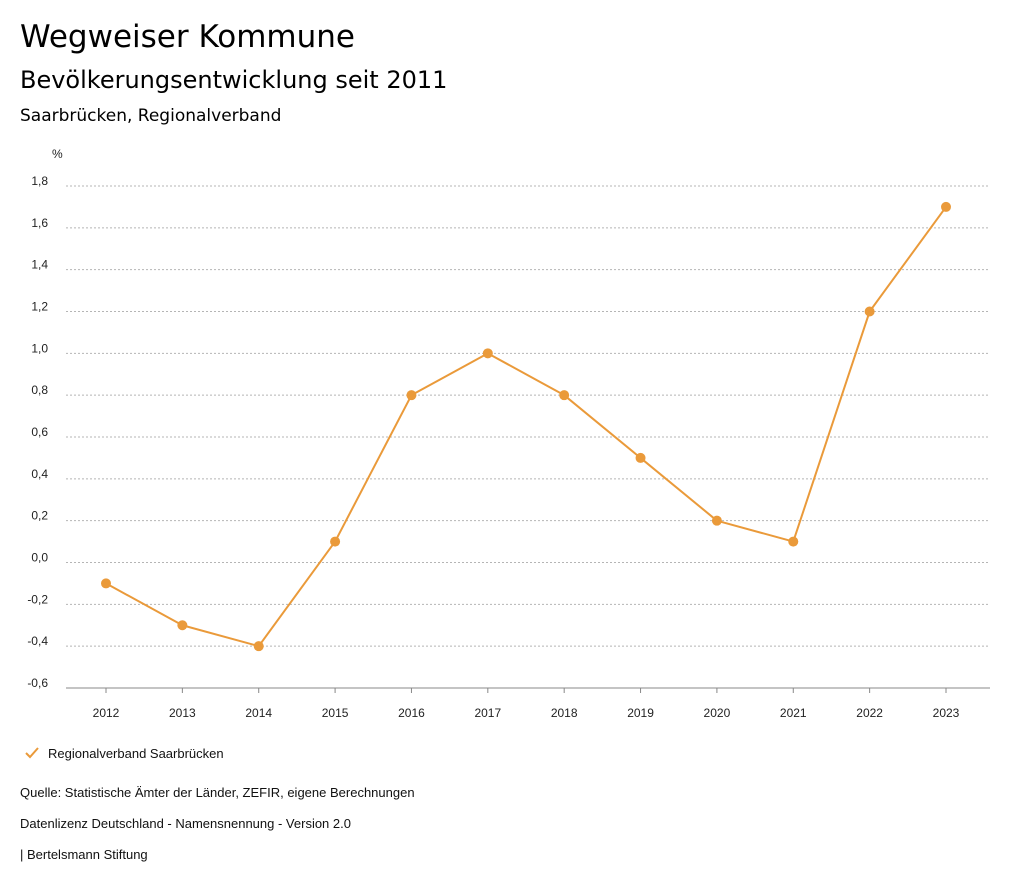 The height and width of the screenshot is (888, 1024). I want to click on y-tick-label: 0,4, so click(39, 474).